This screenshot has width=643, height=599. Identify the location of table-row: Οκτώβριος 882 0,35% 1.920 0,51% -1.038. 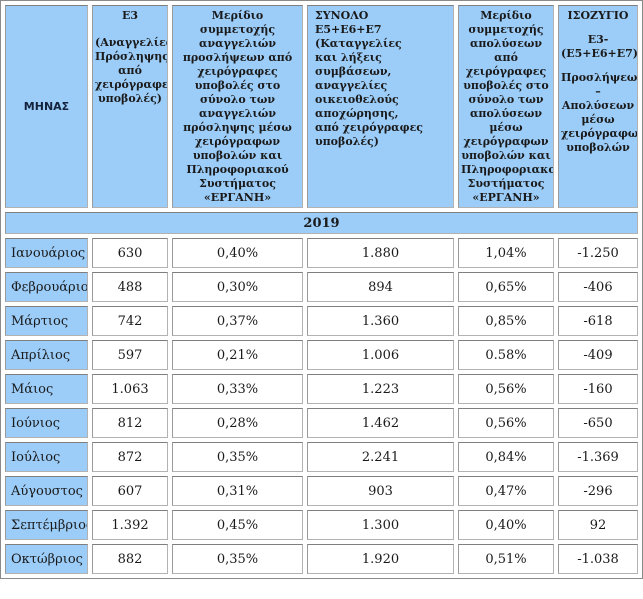
(321, 559).